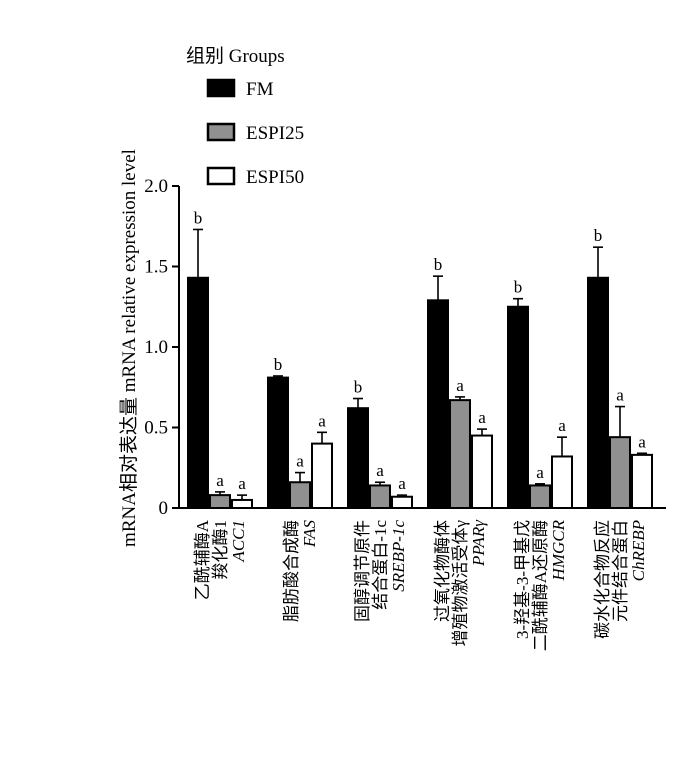 The height and width of the screenshot is (760, 700). Describe the element at coordinates (291, 571) in the screenshot. I see `category-label: 脂肪酸合成酶` at that location.